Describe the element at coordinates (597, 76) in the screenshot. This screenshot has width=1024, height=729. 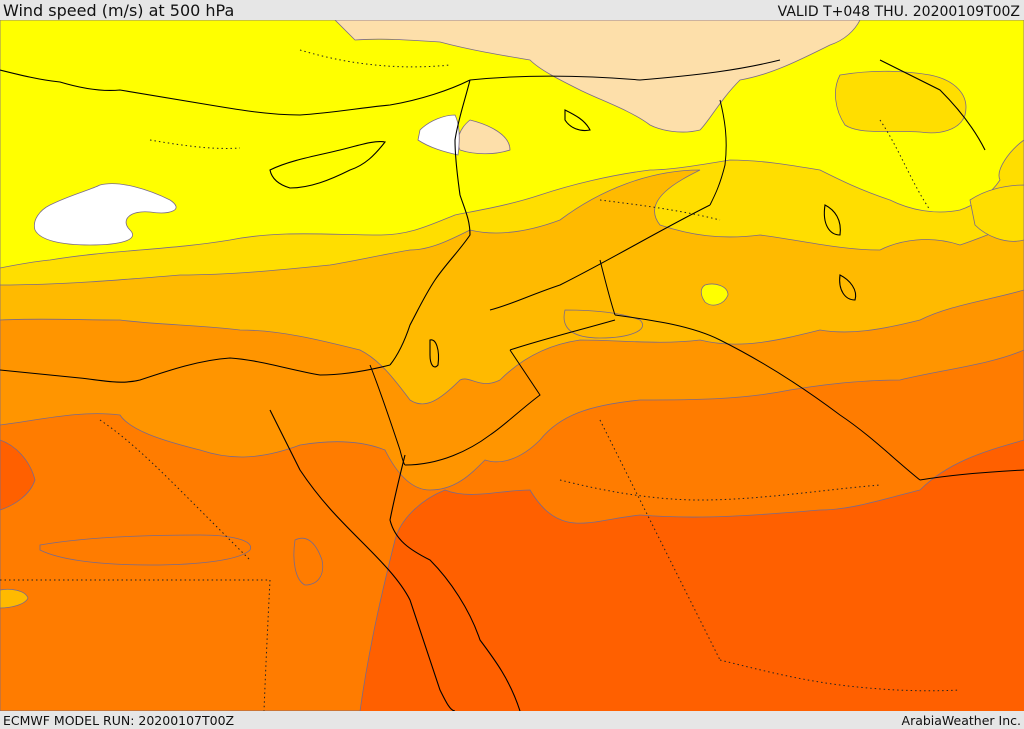
I see `band-pale-peach` at that location.